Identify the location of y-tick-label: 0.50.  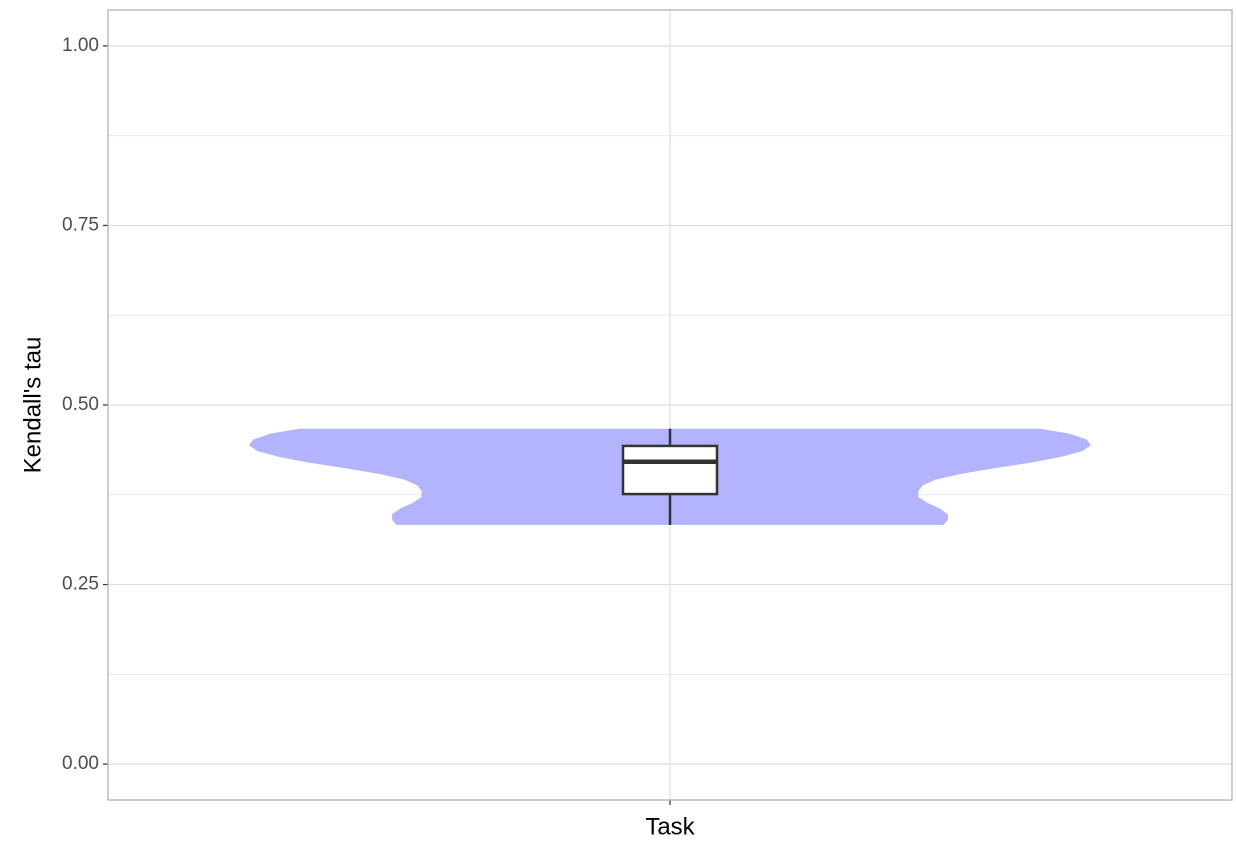
(80, 404).